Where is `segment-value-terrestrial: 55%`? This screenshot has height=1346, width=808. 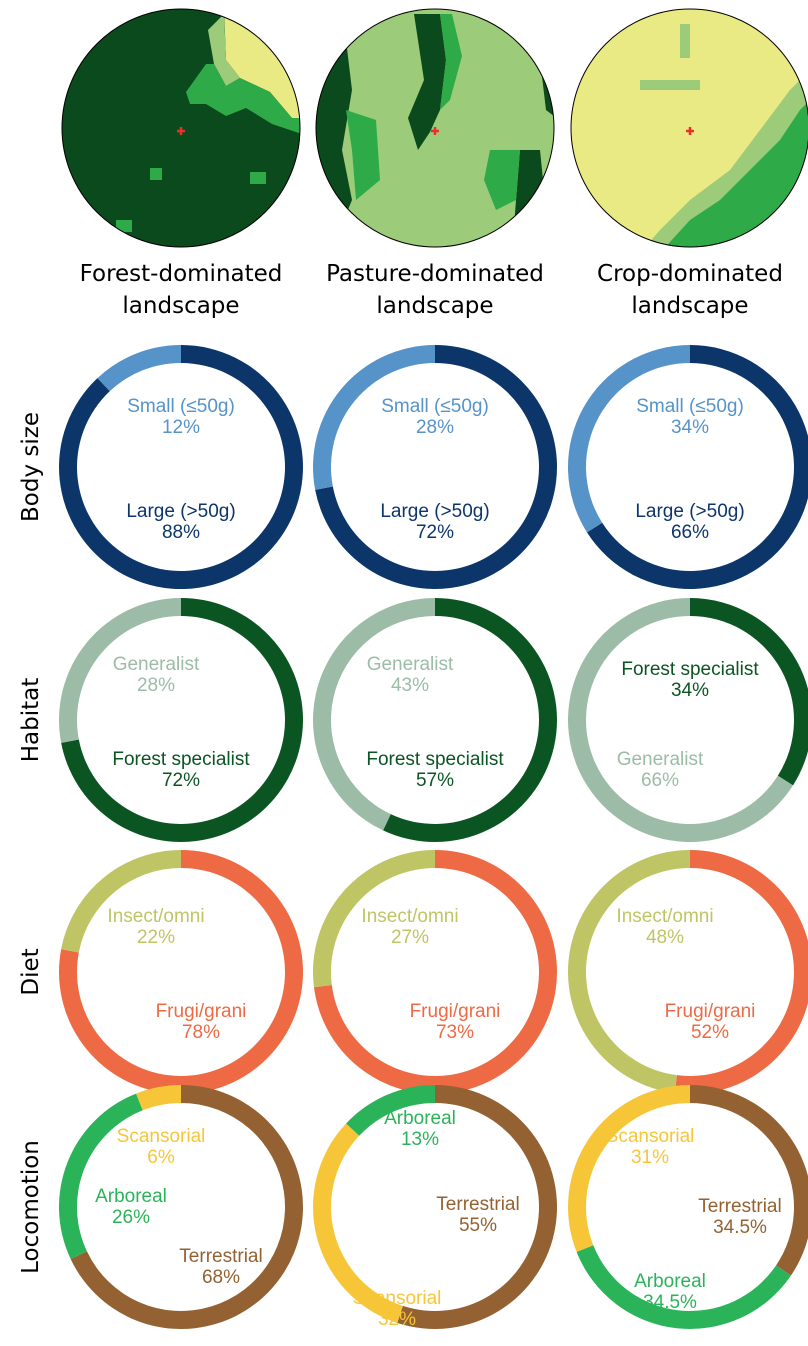
segment-value-terrestrial: 55% is located at coordinates (478, 1225).